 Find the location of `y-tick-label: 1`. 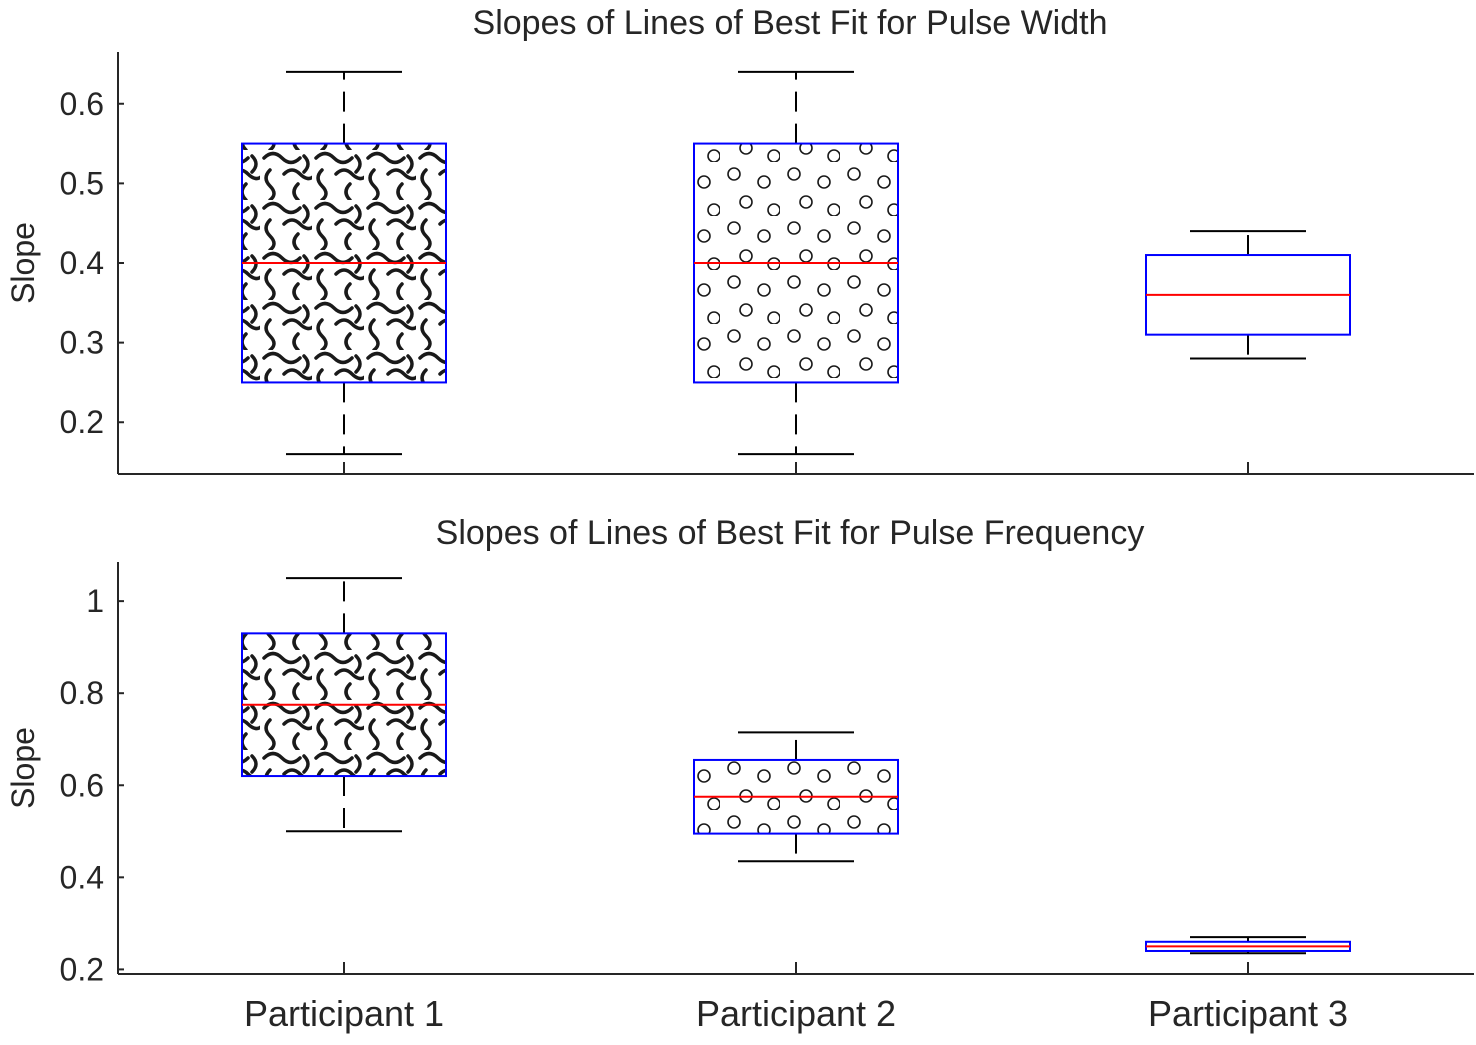

y-tick-label: 1 is located at coordinates (95, 601).